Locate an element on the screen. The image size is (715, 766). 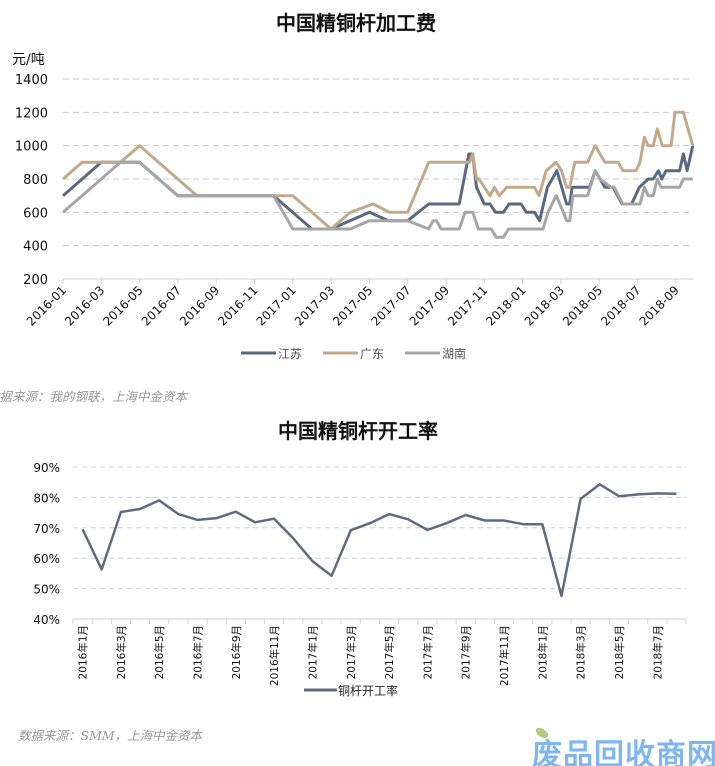
x-tick-label: 2017年5月 is located at coordinates (389, 652).